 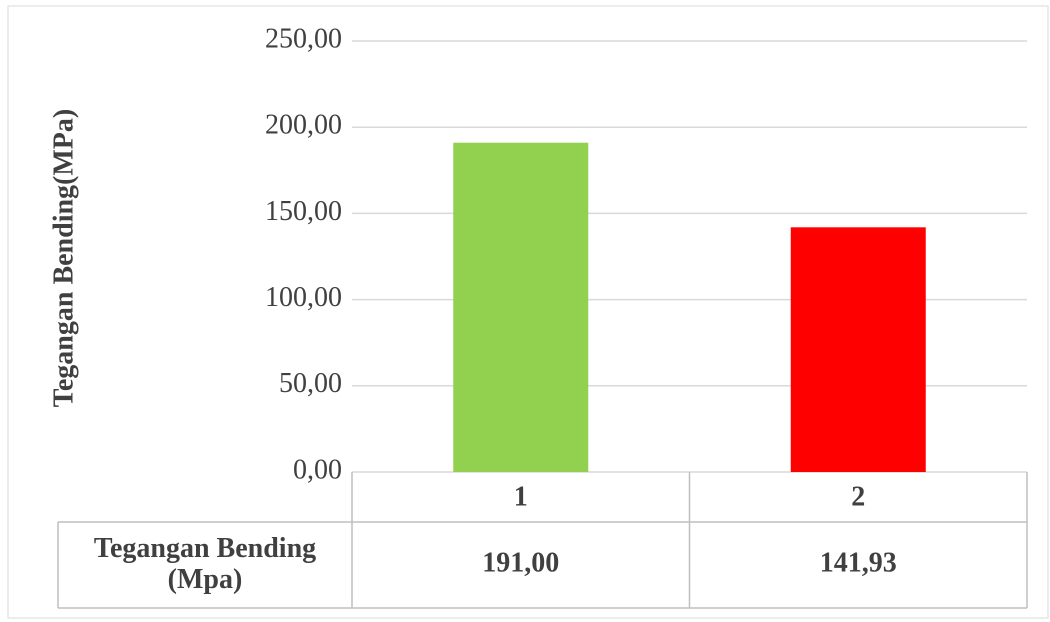 What do you see at coordinates (317, 469) in the screenshot?
I see `y-tick-label: 0,00` at bounding box center [317, 469].